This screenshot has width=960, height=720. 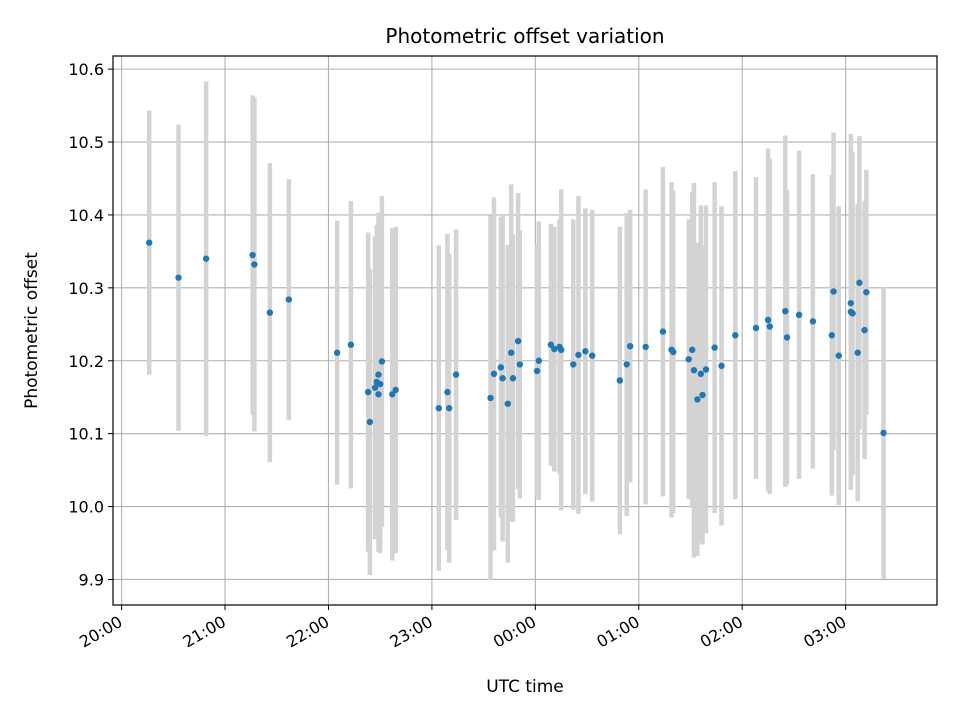 I want to click on x-tick-label: 21:00, so click(x=204, y=632).